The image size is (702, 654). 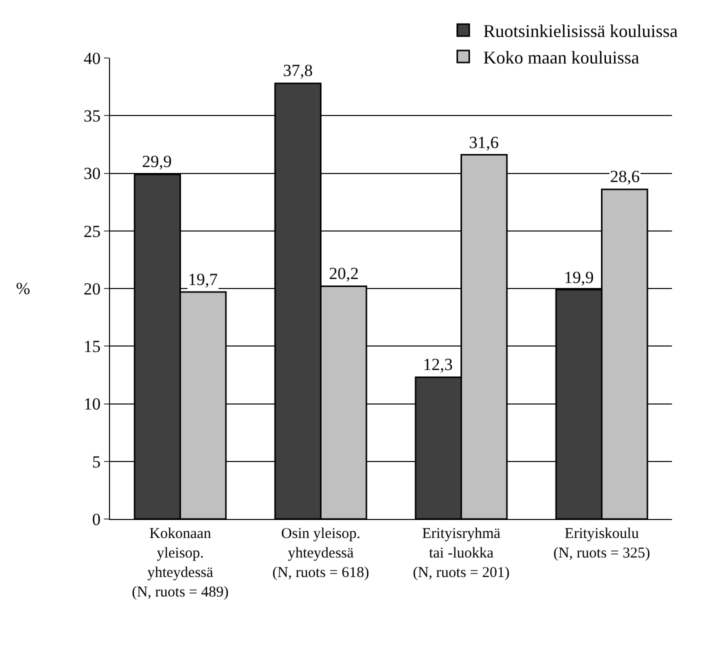 What do you see at coordinates (625, 176) in the screenshot?
I see `data-label: 28,6` at bounding box center [625, 176].